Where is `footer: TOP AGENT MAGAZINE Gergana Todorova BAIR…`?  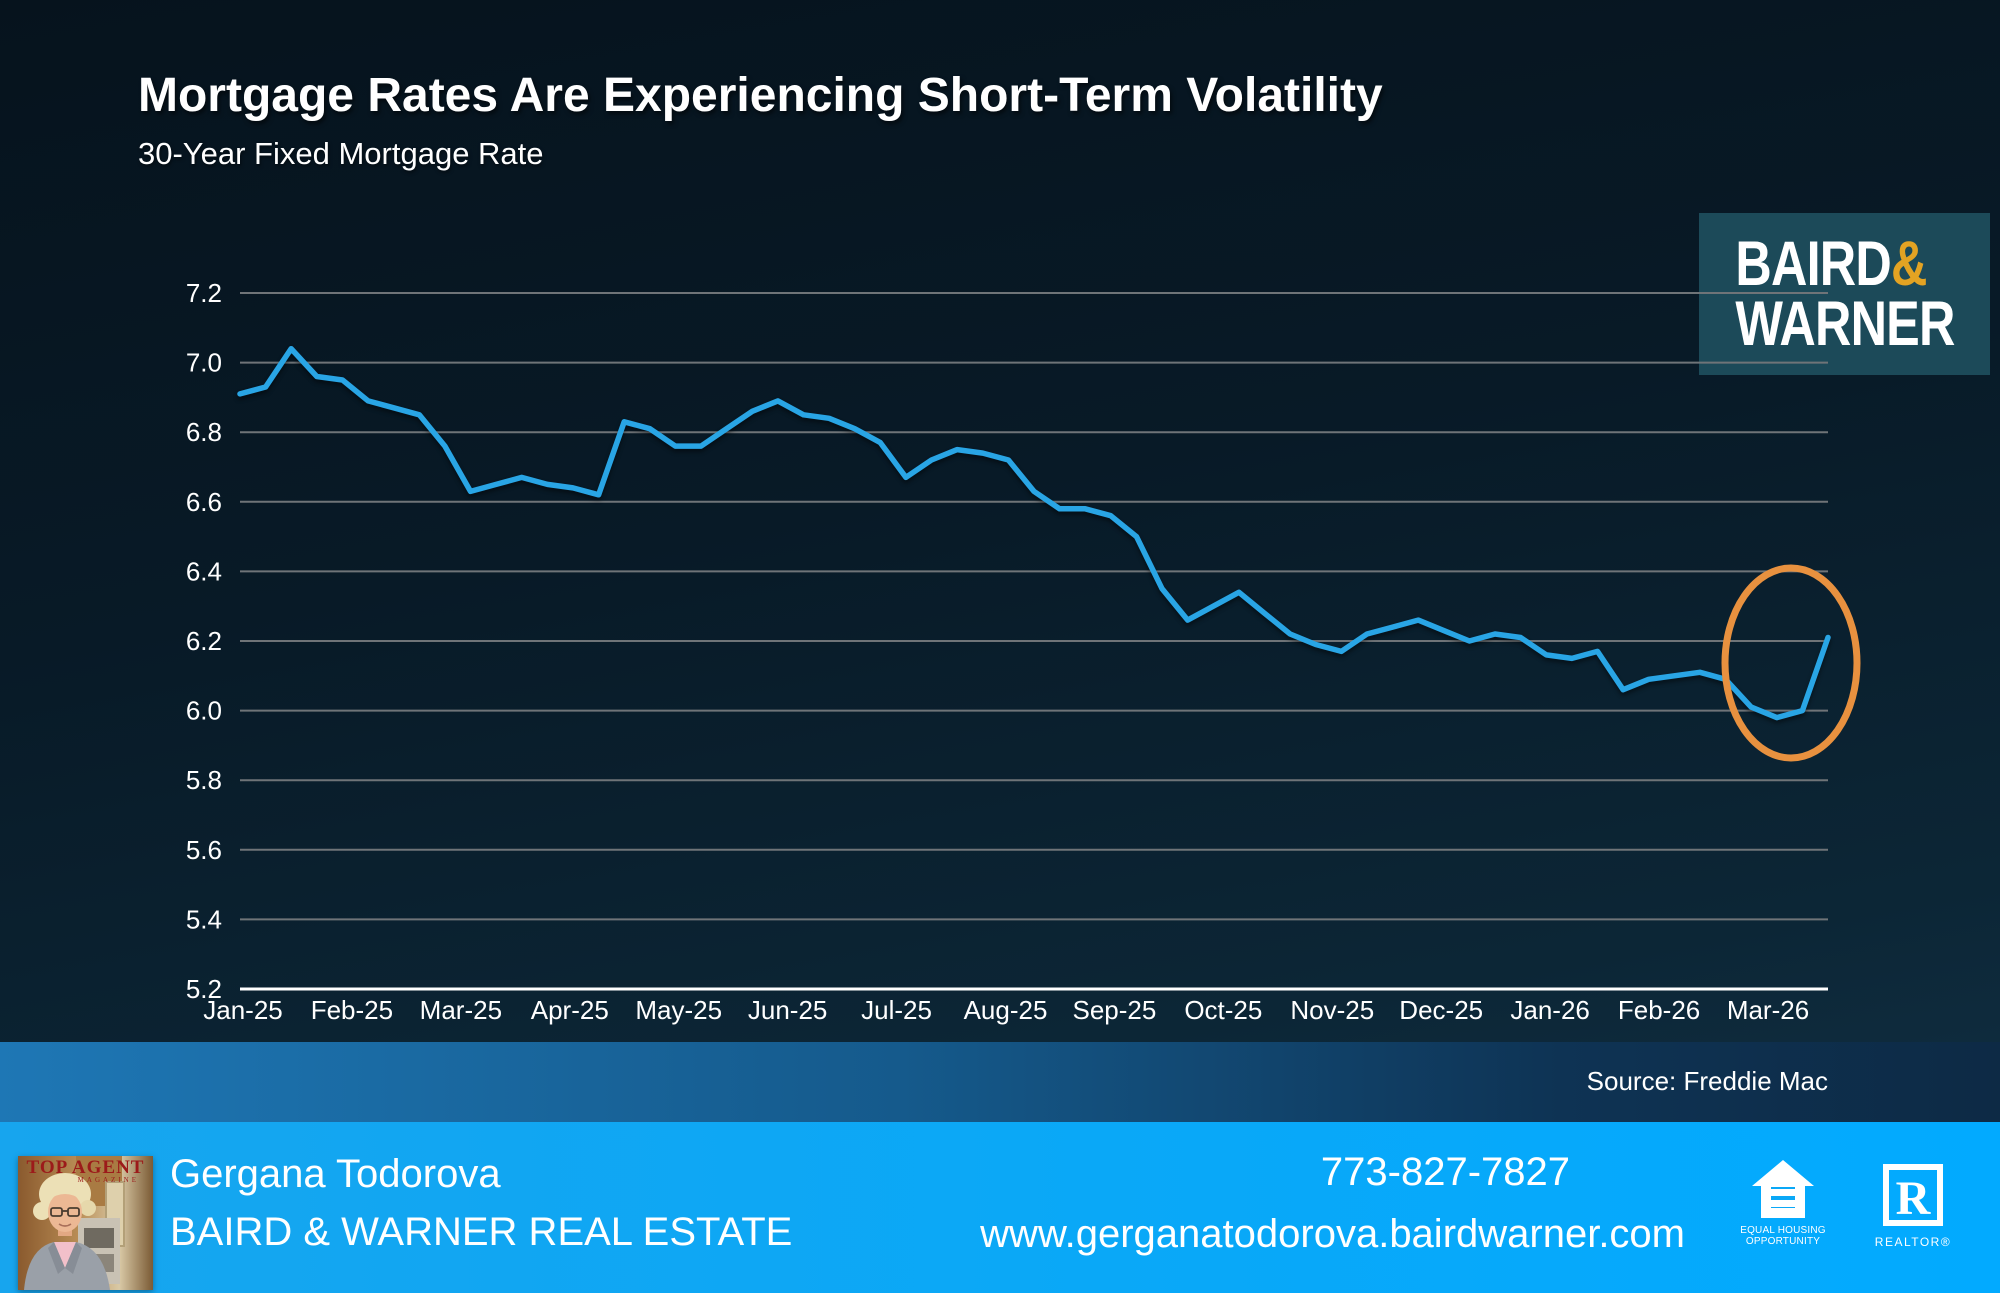
footer: TOP AGENT MAGAZINE Gergana Todorova BAIR… is located at coordinates (1000, 1207).